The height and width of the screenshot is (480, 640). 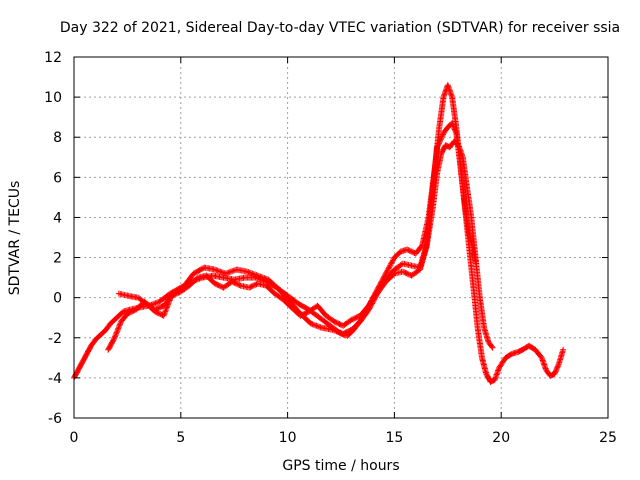 I want to click on x-tick-label: 0, so click(x=74, y=438).